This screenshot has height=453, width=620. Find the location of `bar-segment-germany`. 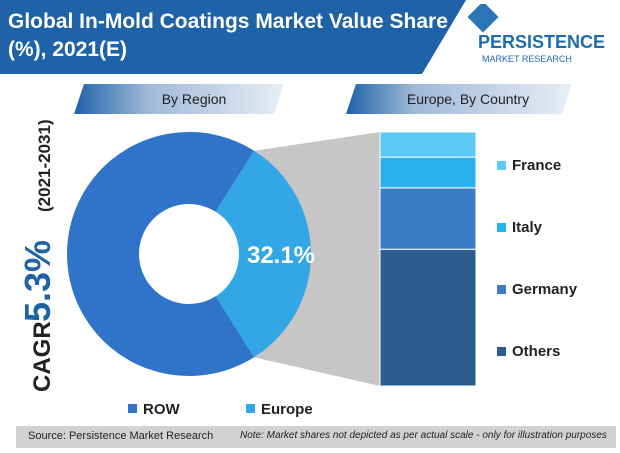

bar-segment-germany is located at coordinates (428, 218).